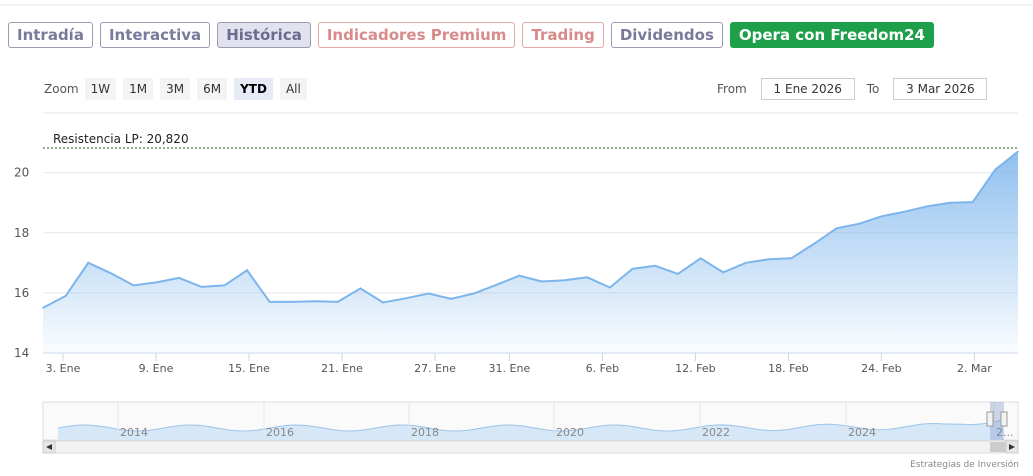 This screenshot has width=1033, height=476. I want to click on navigator-panel, so click(530, 421).